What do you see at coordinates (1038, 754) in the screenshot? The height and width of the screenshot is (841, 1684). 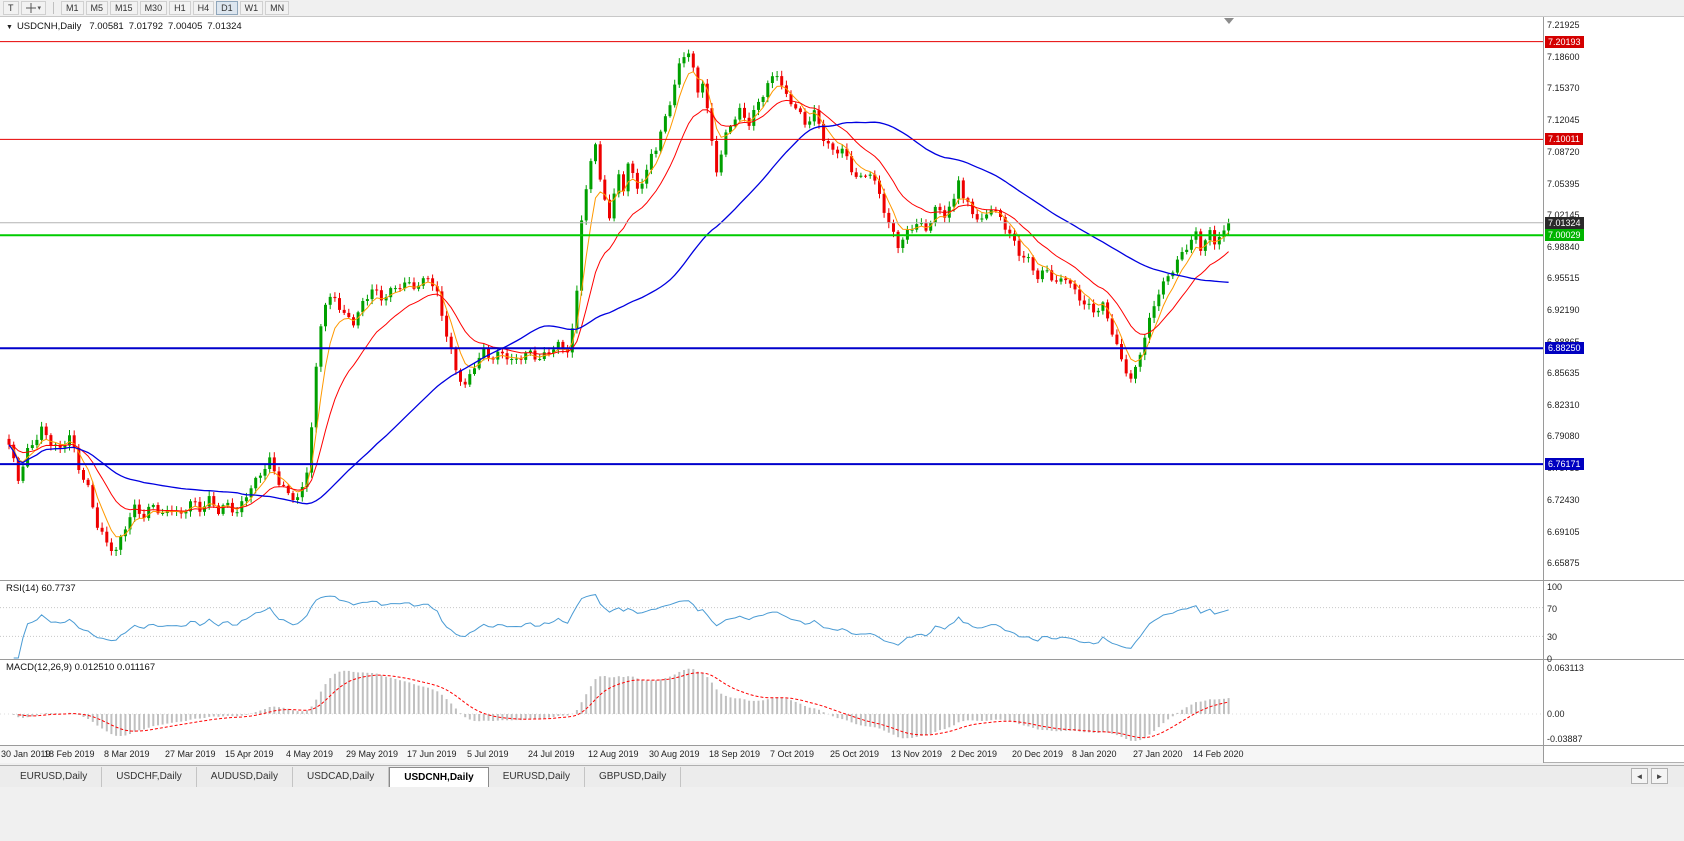 I see `time-axis-label: 20 Dec 2019` at bounding box center [1038, 754].